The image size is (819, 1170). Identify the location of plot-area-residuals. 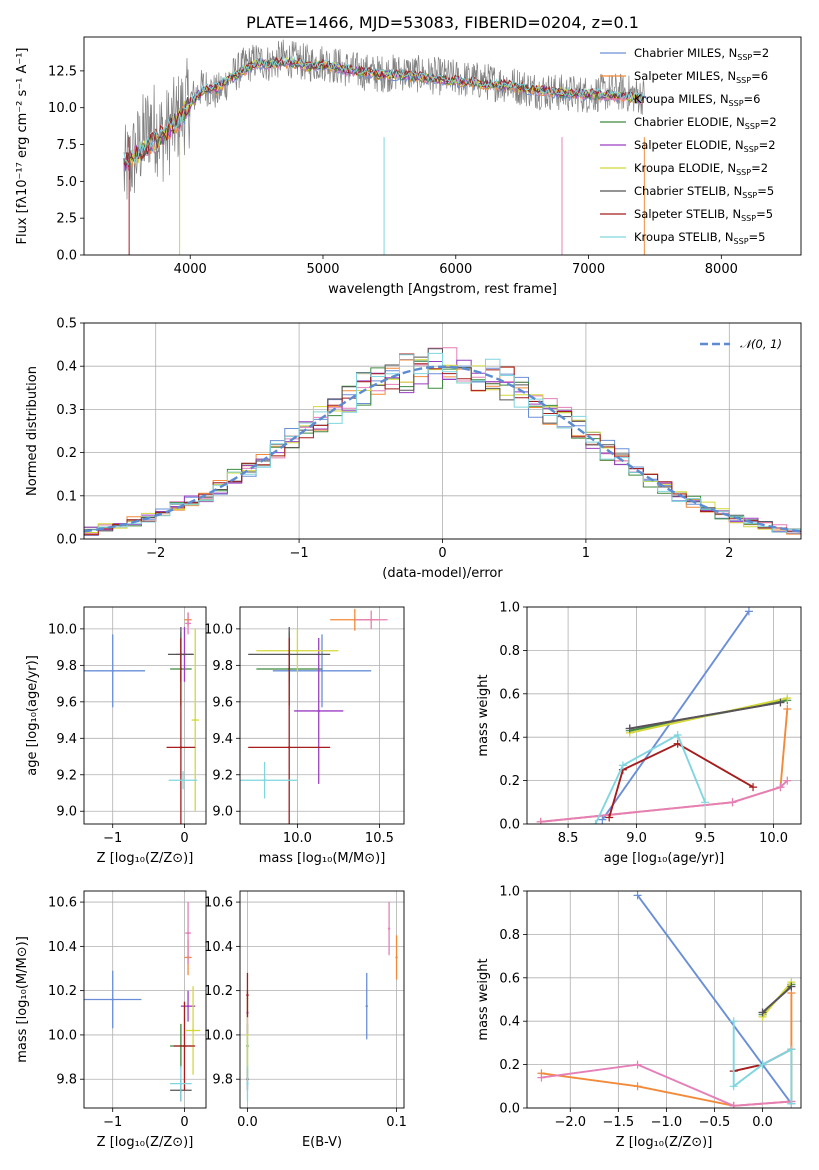
(442, 441).